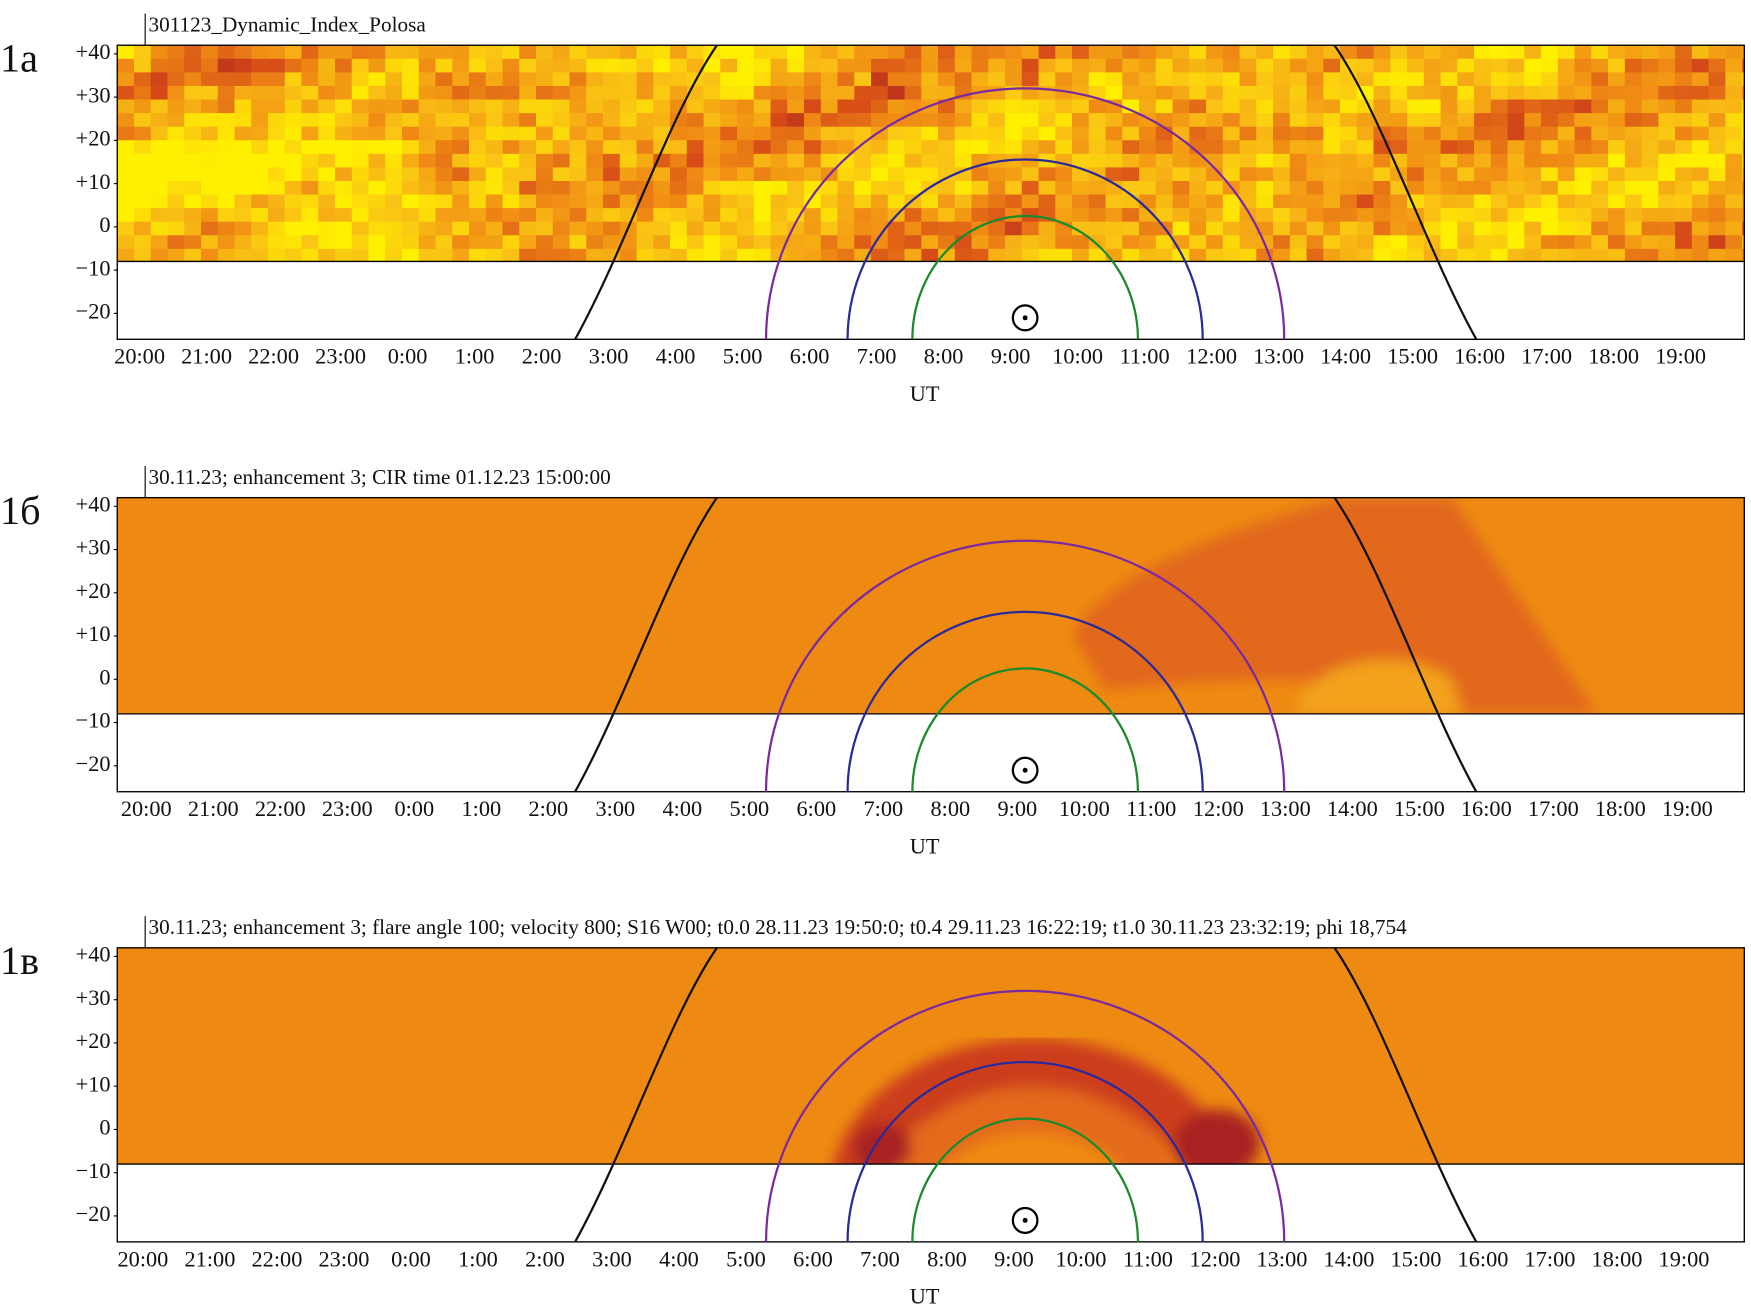 The height and width of the screenshot is (1312, 1751). What do you see at coordinates (1026, 645) in the screenshot?
I see `overlay-curves` at bounding box center [1026, 645].